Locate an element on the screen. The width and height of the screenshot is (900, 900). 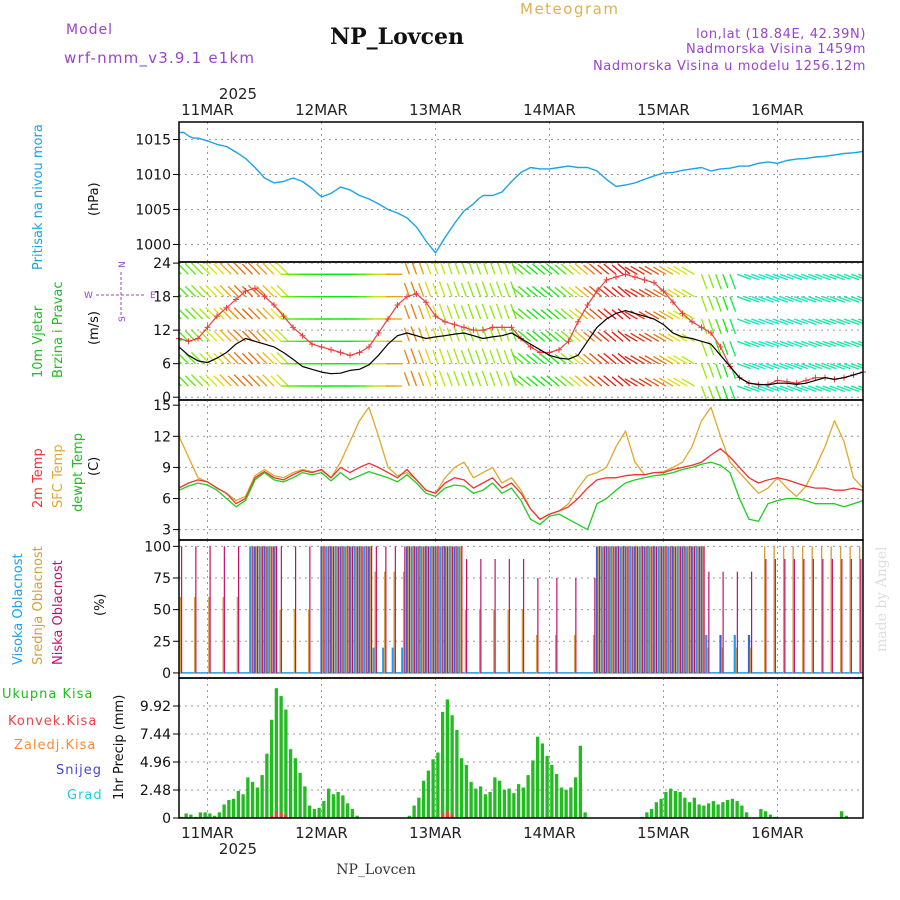
model-label: Model is located at coordinates (89, 30).